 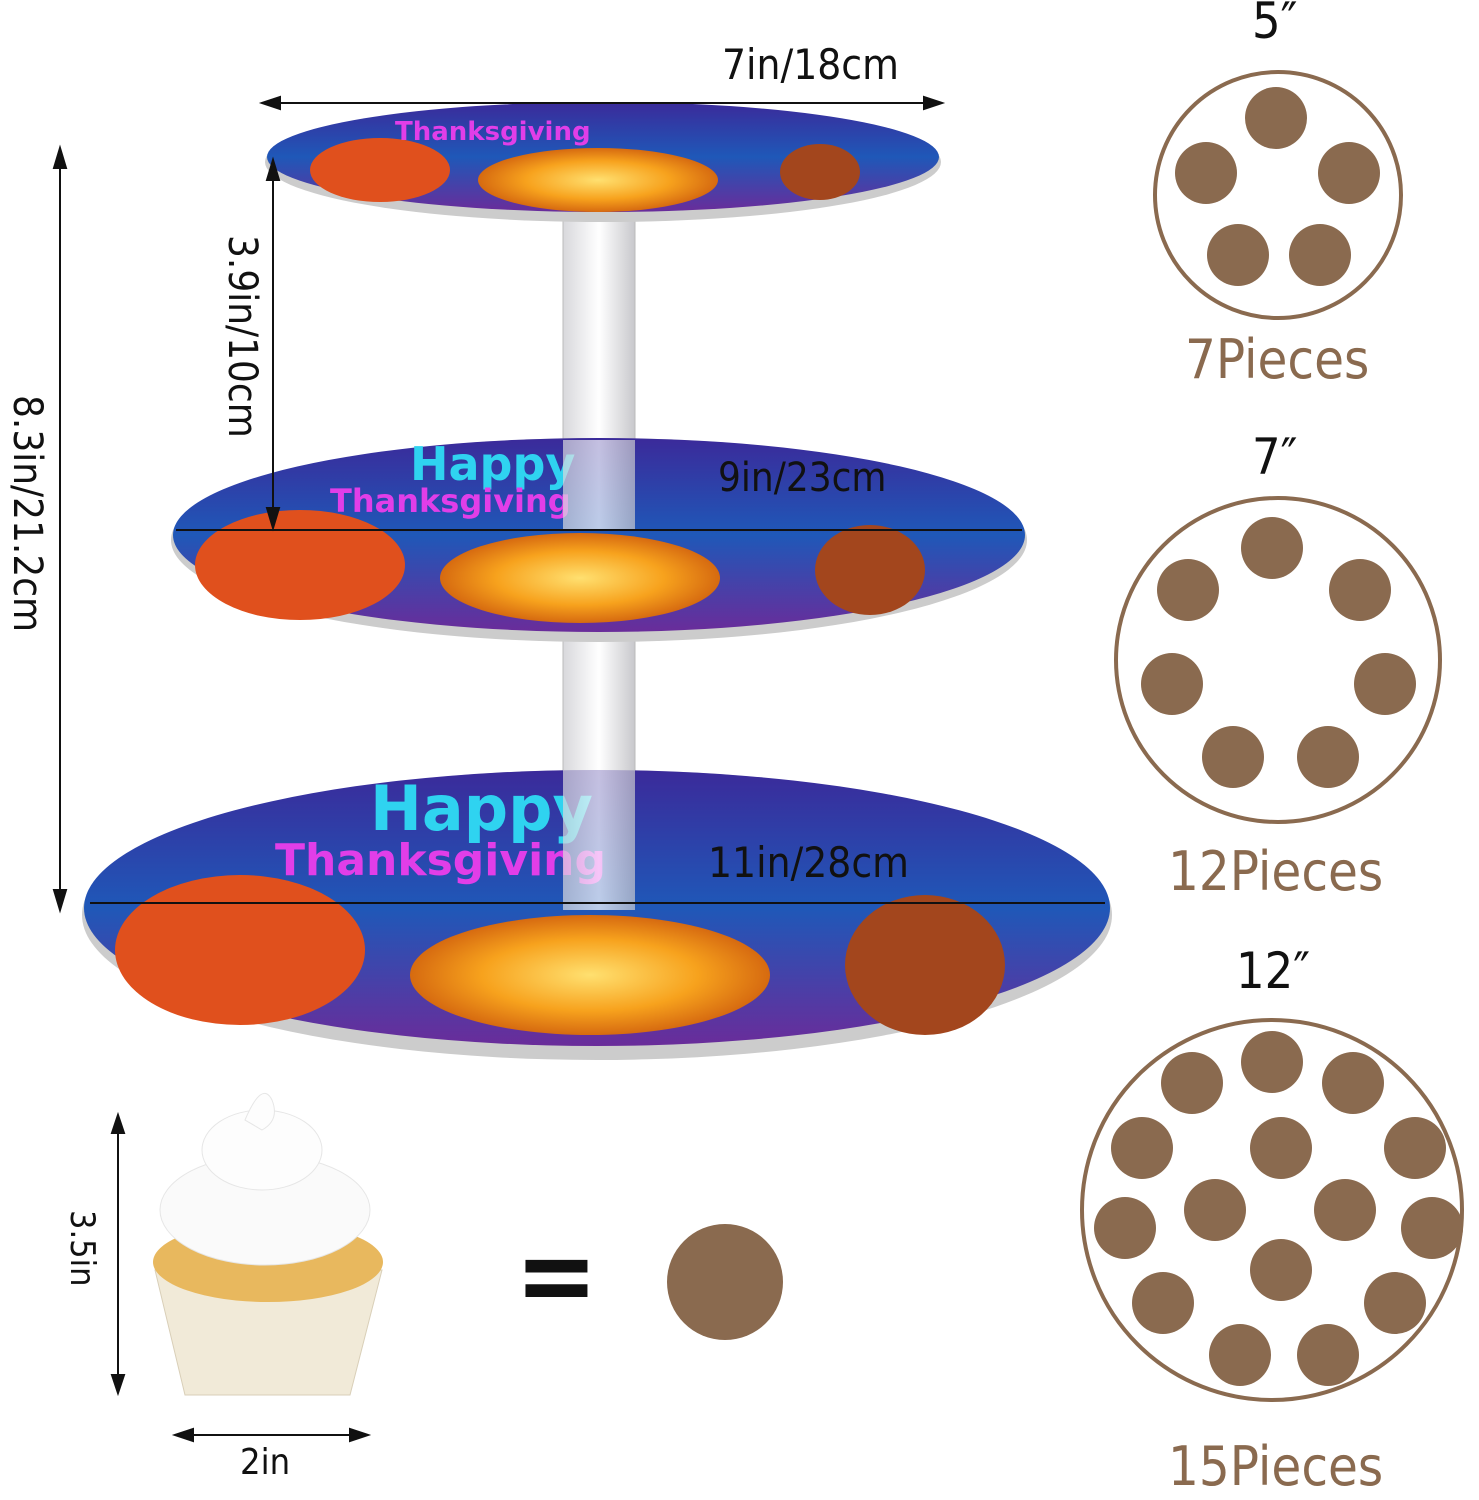 What do you see at coordinates (82, 1248) in the screenshot?
I see `cupcake-height-label: 3.5in` at bounding box center [82, 1248].